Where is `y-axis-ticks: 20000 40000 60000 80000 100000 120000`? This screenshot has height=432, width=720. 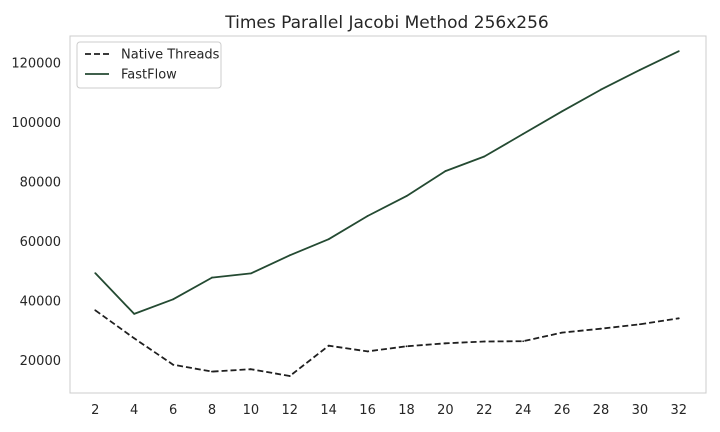 y-axis-ticks: 20000 40000 60000 80000 100000 120000 is located at coordinates (36, 212).